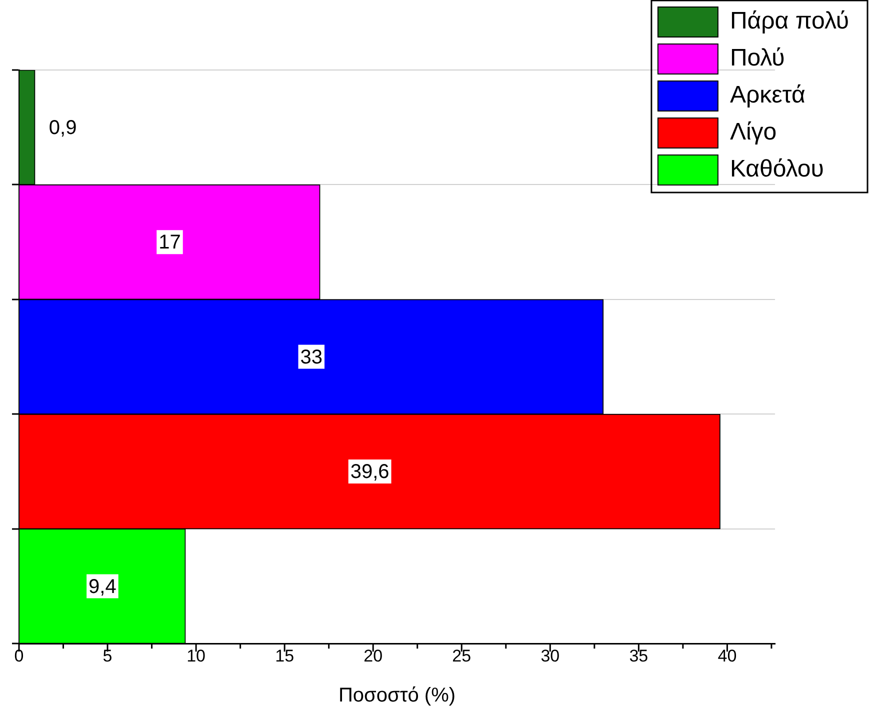 This screenshot has height=718, width=869. What do you see at coordinates (370, 472) in the screenshot?
I see `data-label: 39,6` at bounding box center [370, 472].